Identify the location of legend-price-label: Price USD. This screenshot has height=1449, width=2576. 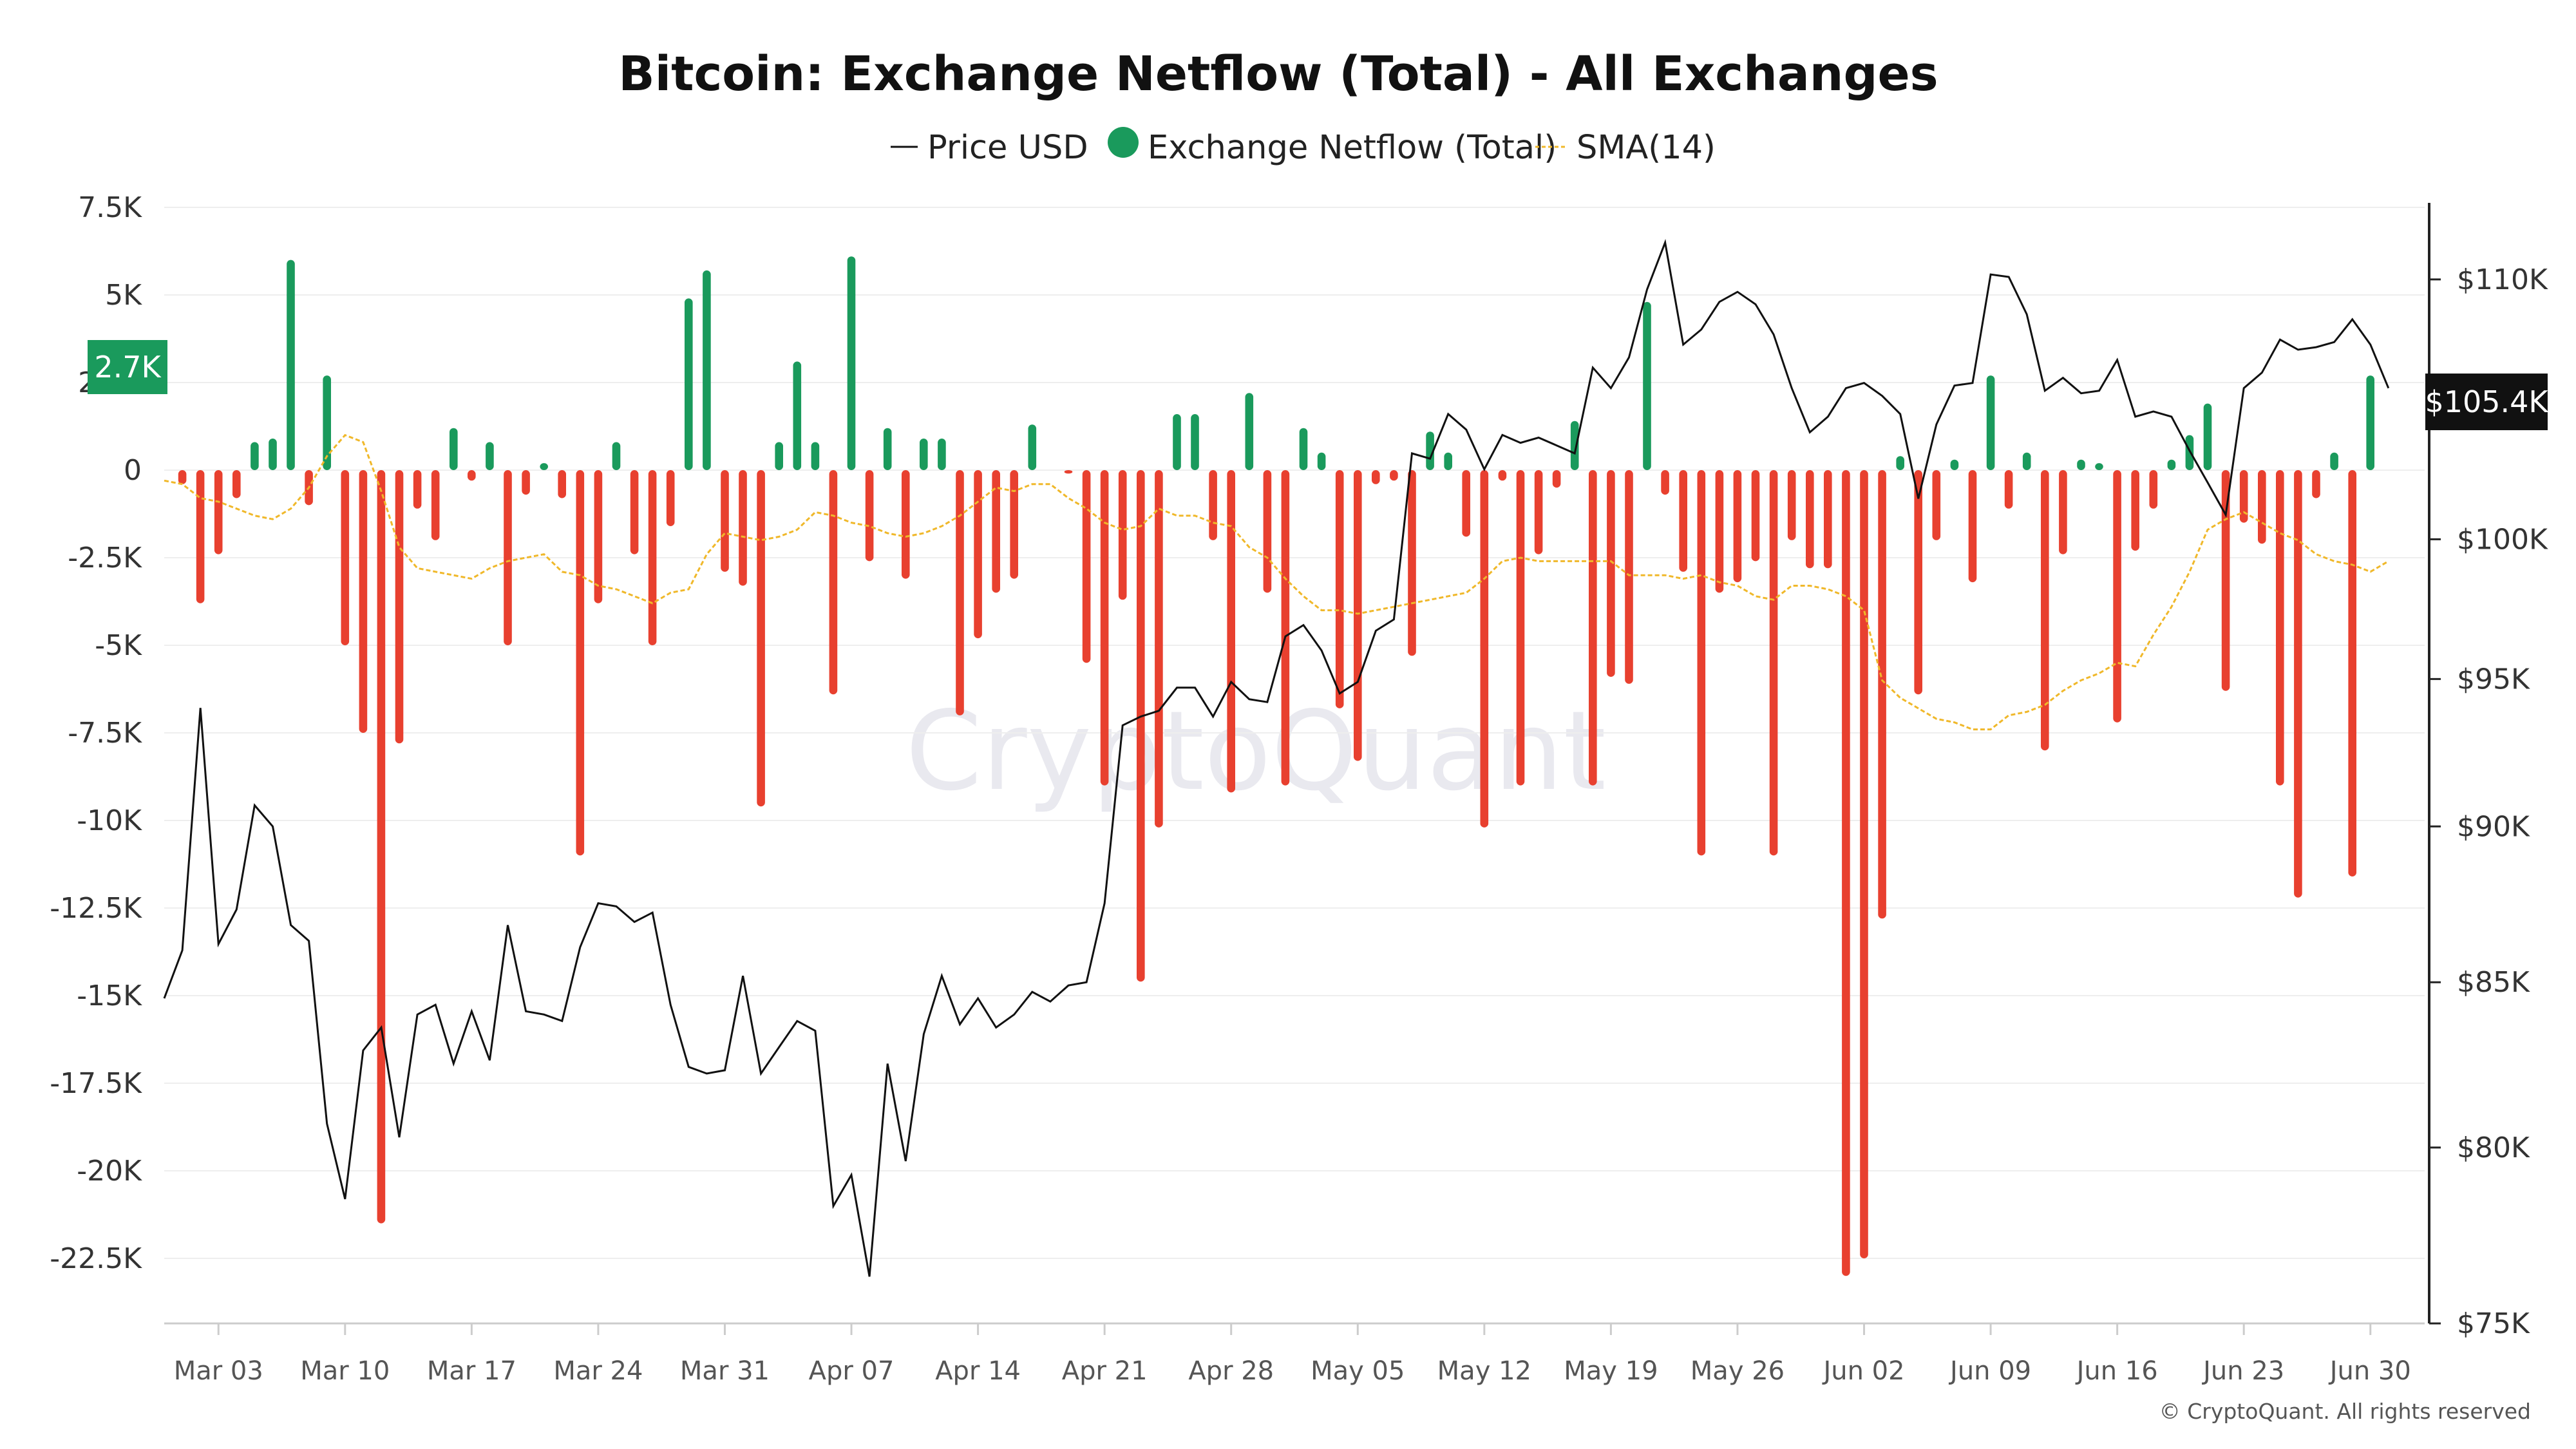
(1008, 148).